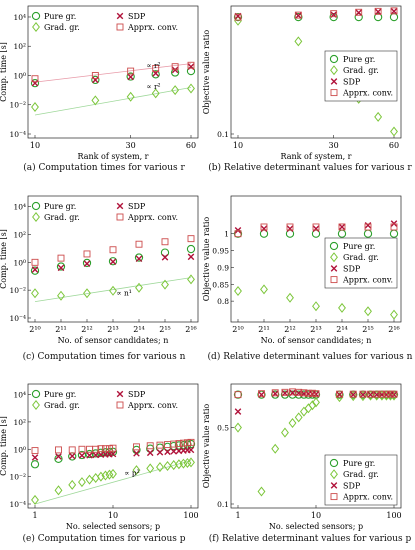 The height and width of the screenshot is (550, 415). Describe the element at coordinates (316, 515) in the screenshot. I see `x-tick-label-f-1: 10` at that location.